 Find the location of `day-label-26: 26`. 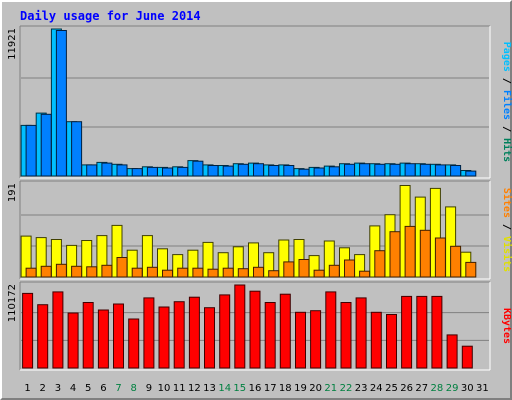

day-label-26: 26 is located at coordinates (406, 388).